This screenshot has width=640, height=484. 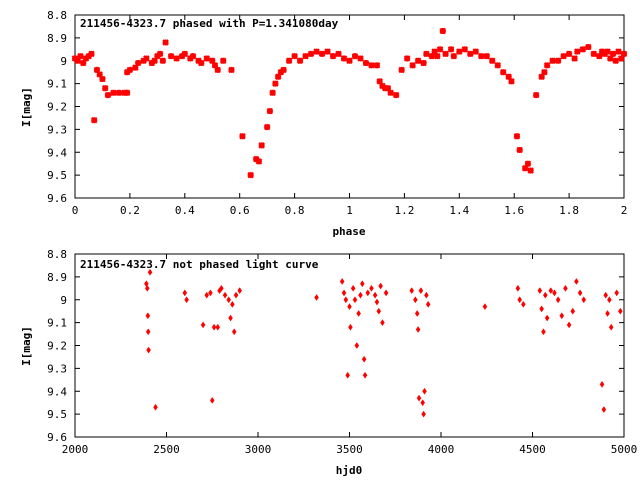 I want to click on unphased-chart-title: 211456-4323.7 not phased light curve, so click(x=199, y=264).